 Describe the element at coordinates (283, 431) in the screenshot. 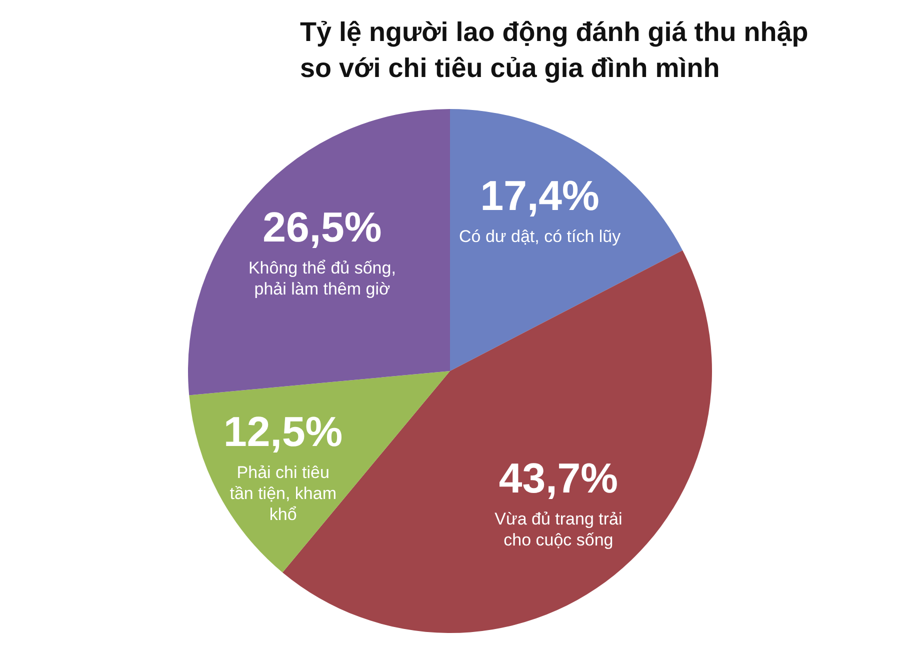

I see `data-label: 12,5%` at that location.